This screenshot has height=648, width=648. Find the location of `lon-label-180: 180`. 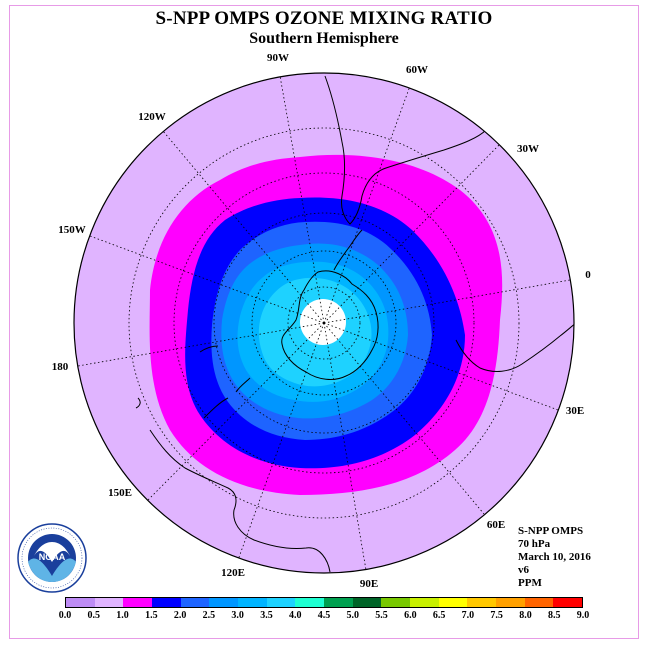

lon-label-180: 180 is located at coordinates (60, 367).